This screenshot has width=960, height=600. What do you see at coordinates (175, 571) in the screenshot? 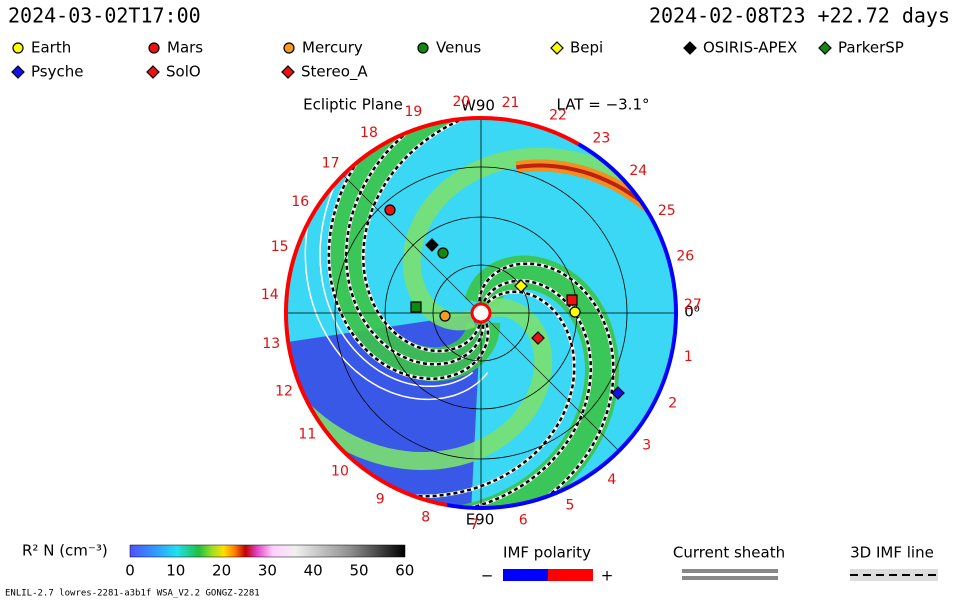
I see `colorbar-tick: 10` at bounding box center [175, 571].